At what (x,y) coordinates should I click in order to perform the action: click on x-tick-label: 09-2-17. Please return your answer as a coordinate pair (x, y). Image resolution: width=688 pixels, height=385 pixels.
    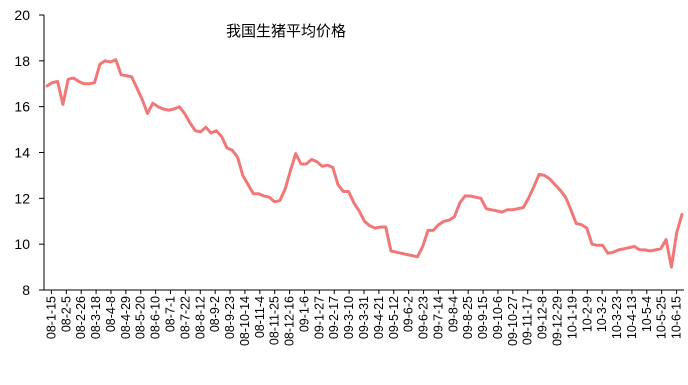
    Looking at the image, I should click on (334, 317).